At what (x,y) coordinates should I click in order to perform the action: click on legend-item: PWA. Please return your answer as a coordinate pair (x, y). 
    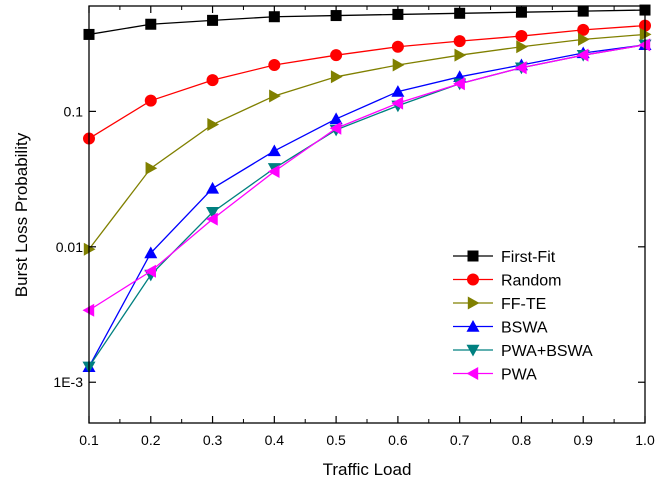
    Looking at the image, I should click on (495, 375).